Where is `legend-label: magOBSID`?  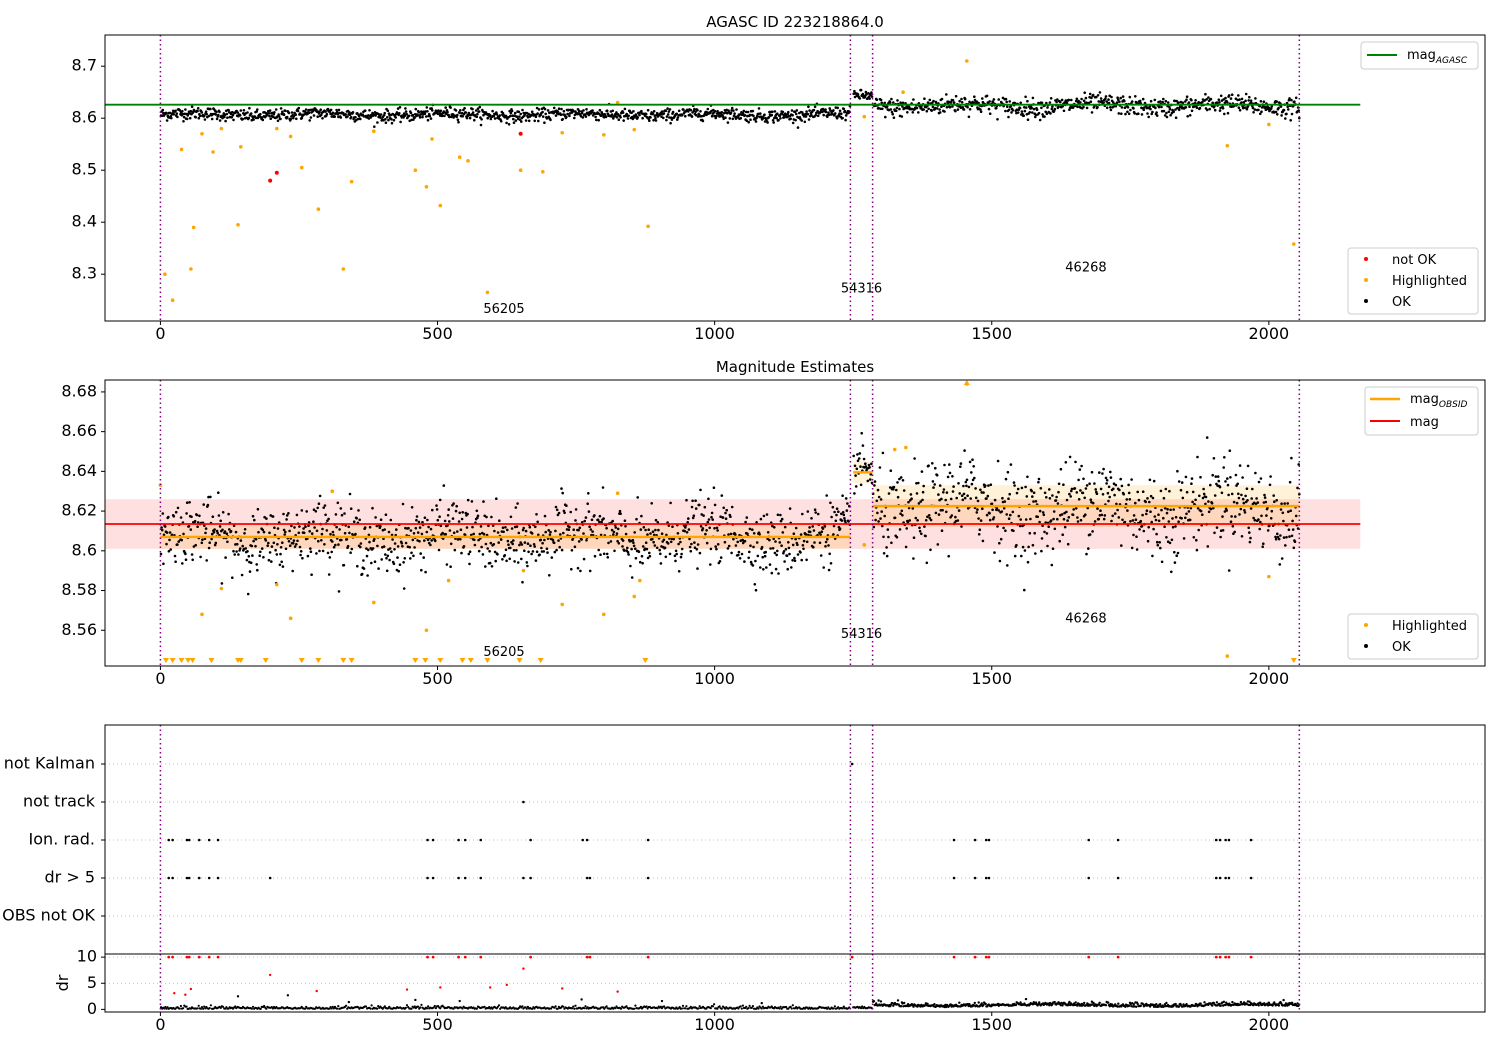
legend-label: magOBSID is located at coordinates (1439, 401).